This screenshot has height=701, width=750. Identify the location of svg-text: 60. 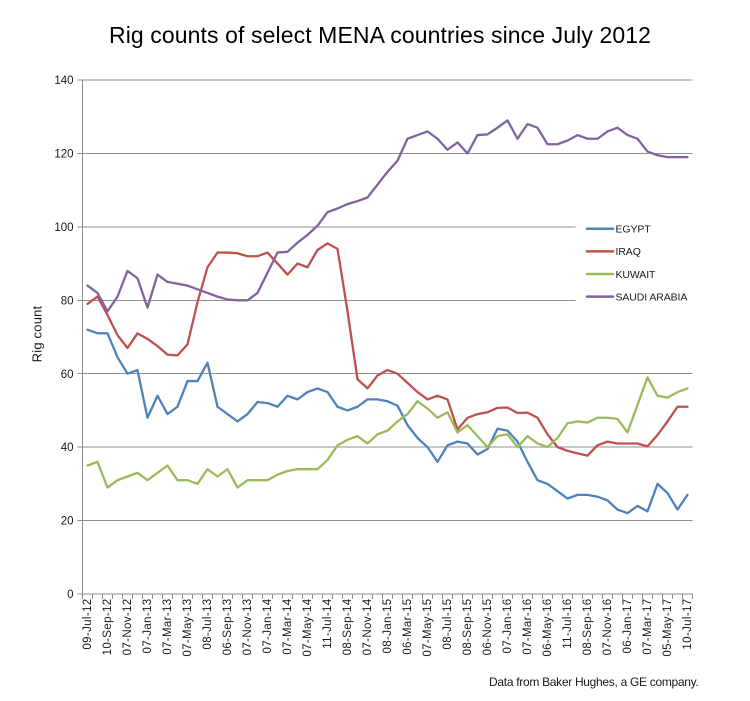
(67, 375).